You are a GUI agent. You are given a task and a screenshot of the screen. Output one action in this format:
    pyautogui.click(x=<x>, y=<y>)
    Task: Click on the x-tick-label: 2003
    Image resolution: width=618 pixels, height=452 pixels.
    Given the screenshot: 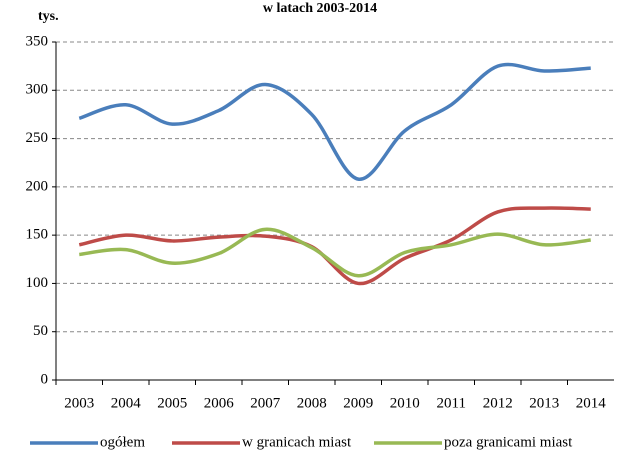 What is the action you would take?
    pyautogui.click(x=79, y=403)
    